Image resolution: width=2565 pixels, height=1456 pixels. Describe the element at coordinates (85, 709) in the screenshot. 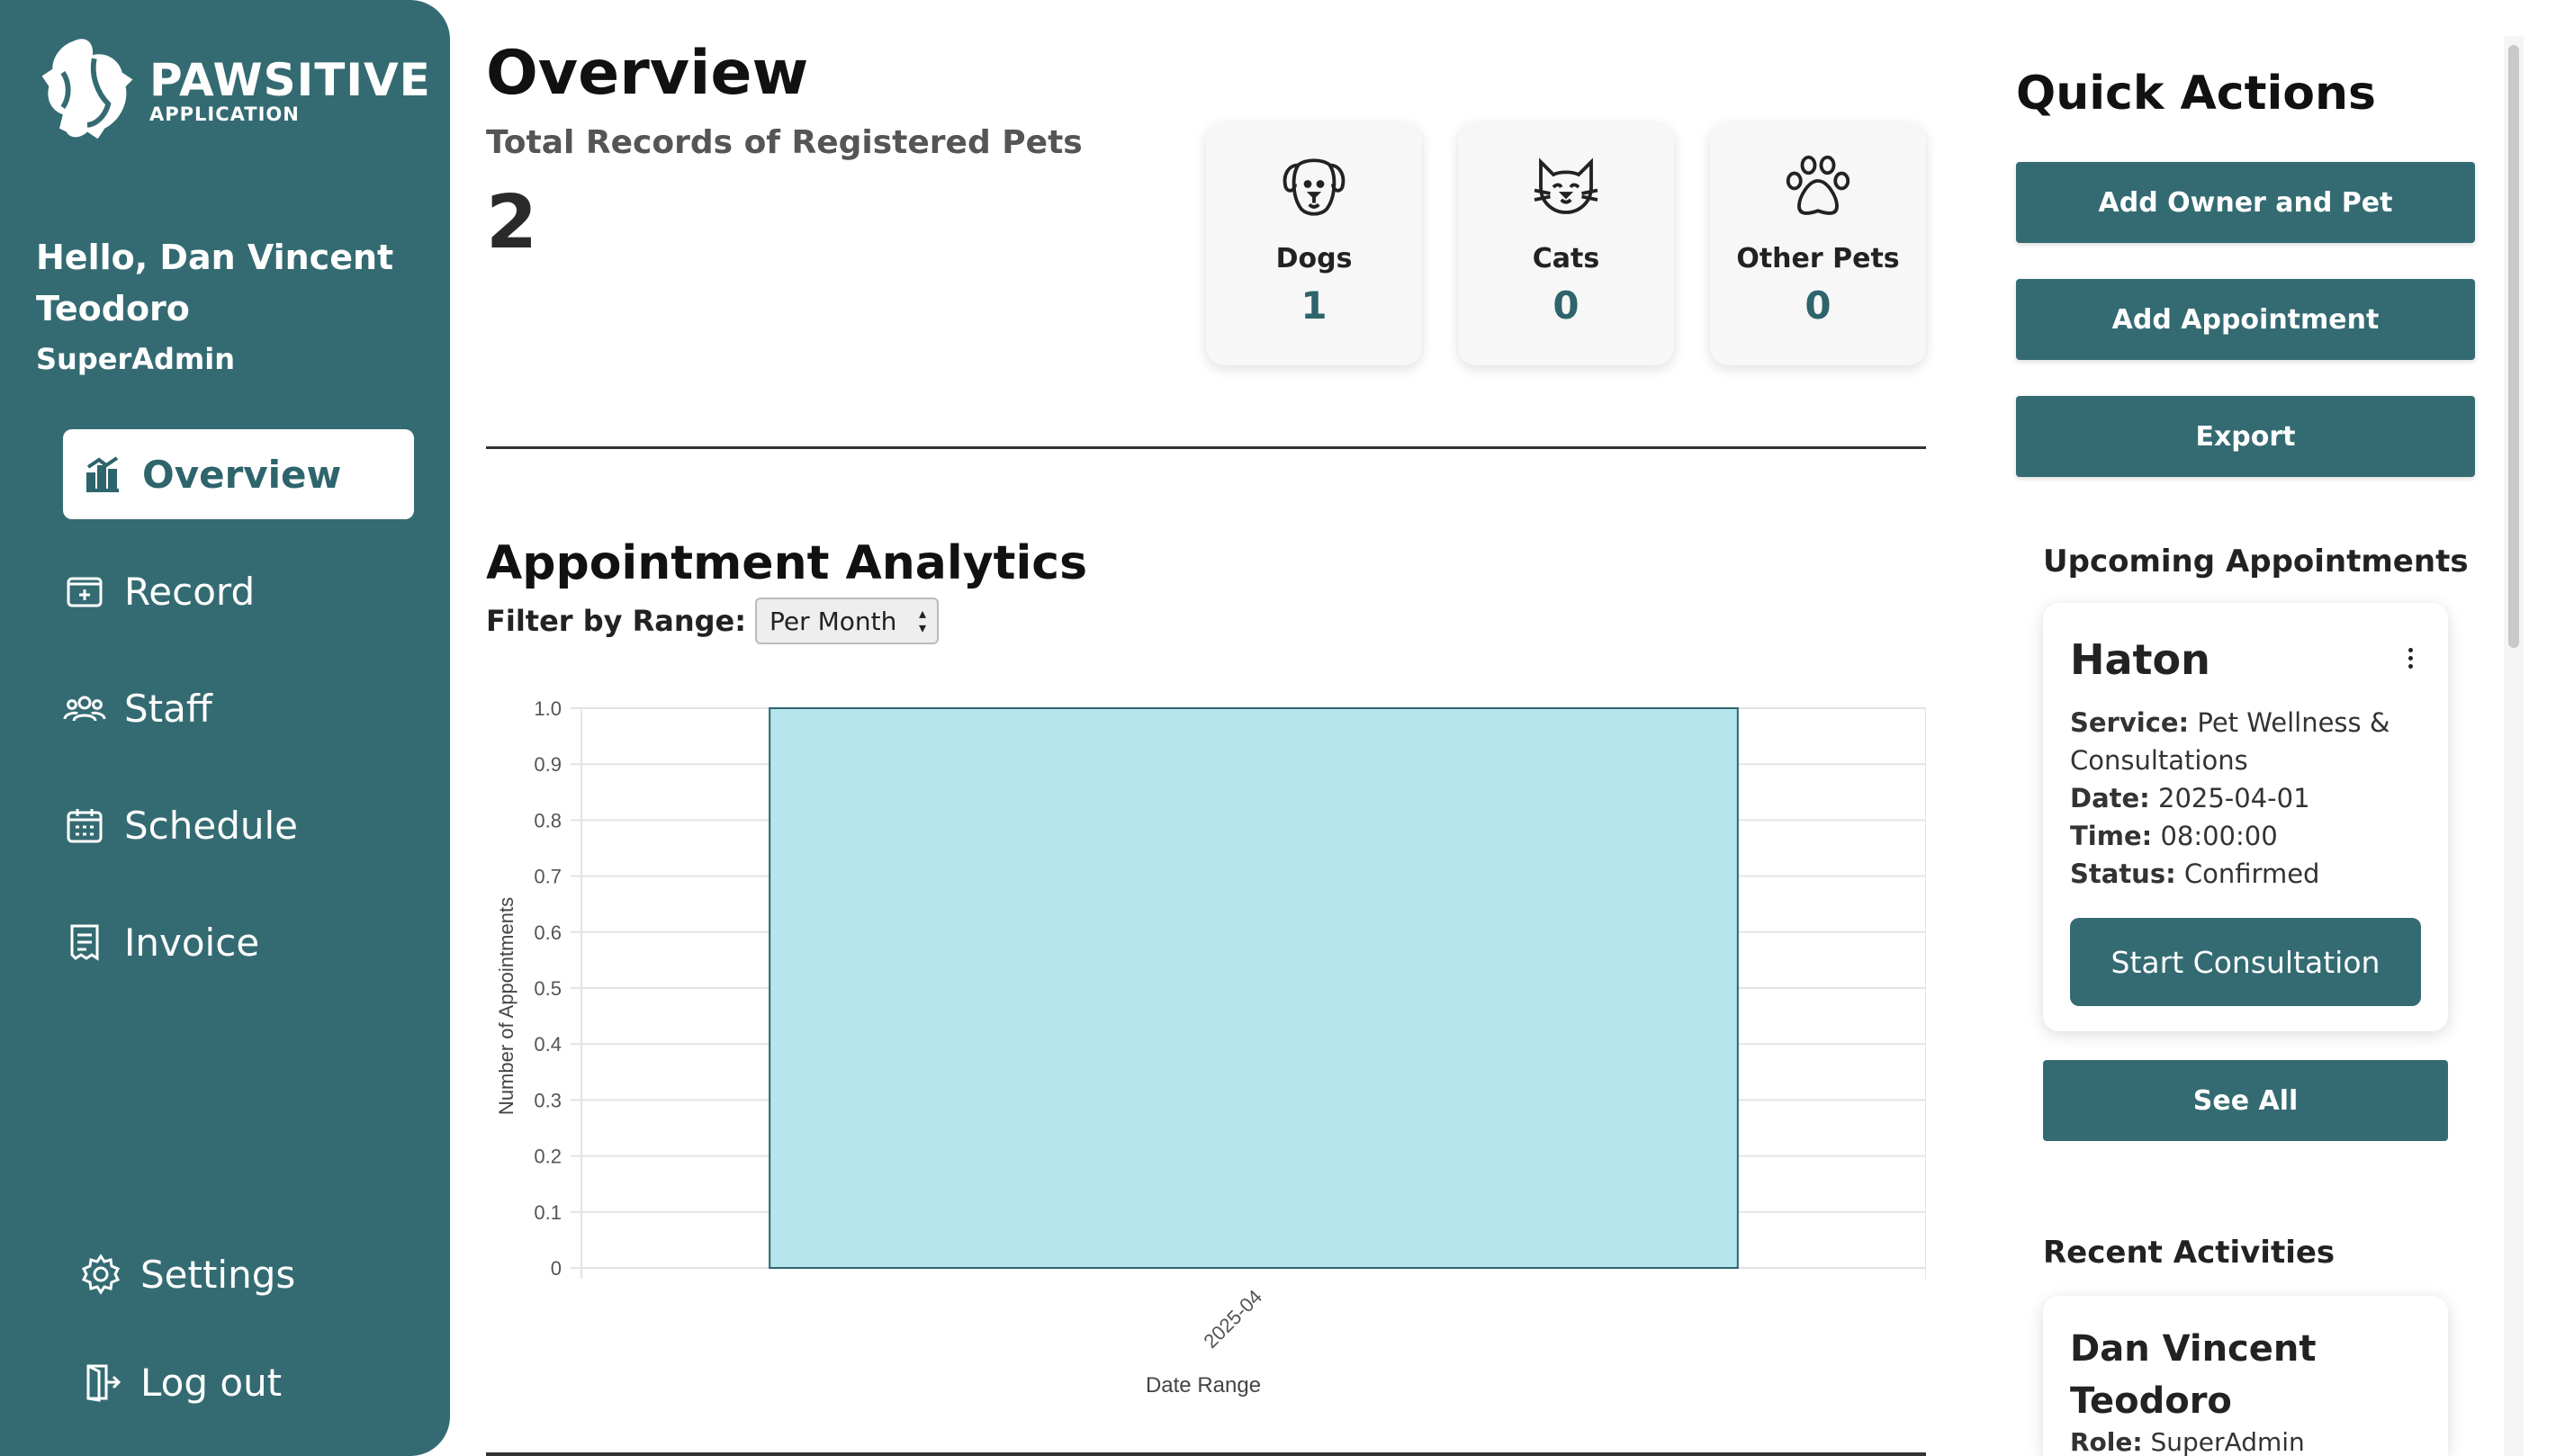

I see `users-icon` at that location.